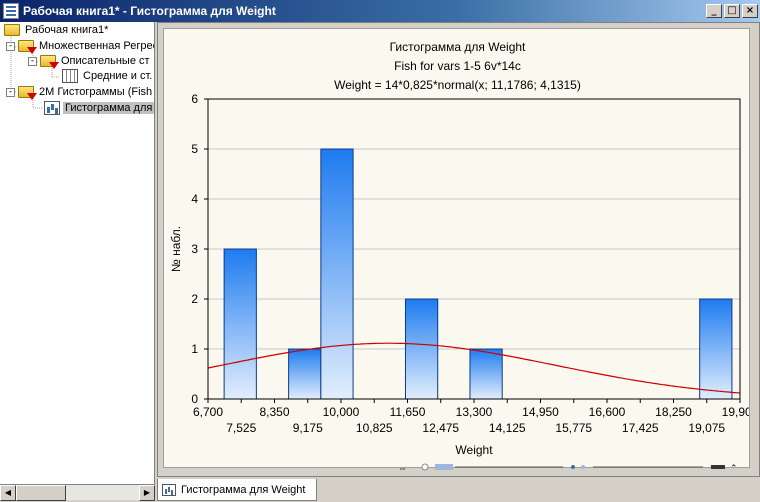 The width and height of the screenshot is (760, 502). What do you see at coordinates (734, 468) in the screenshot?
I see `expand-icon: ⌃` at bounding box center [734, 468].